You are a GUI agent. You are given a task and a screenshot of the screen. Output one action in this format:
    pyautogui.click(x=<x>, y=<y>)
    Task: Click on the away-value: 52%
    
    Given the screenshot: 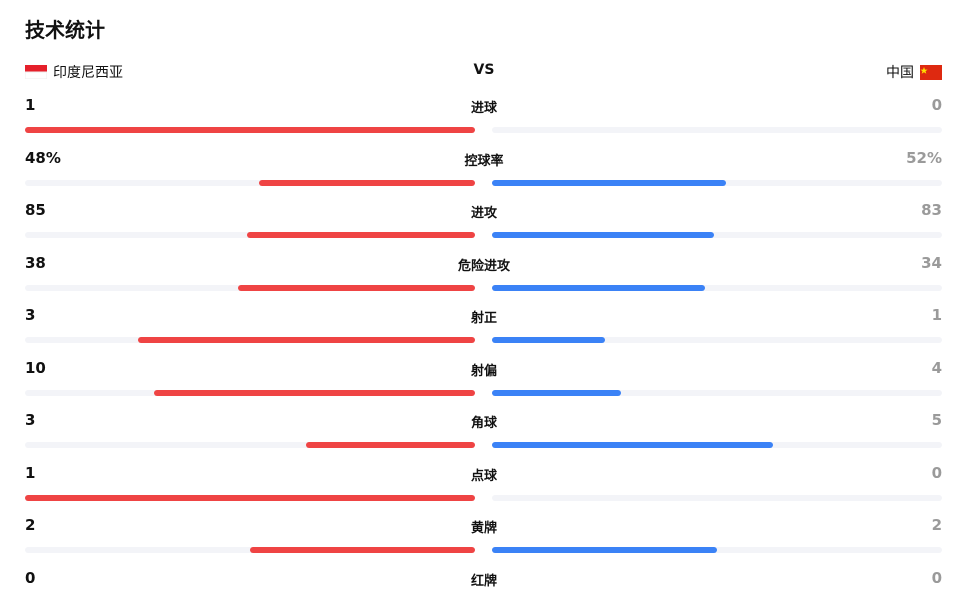 What is the action you would take?
    pyautogui.click(x=924, y=157)
    